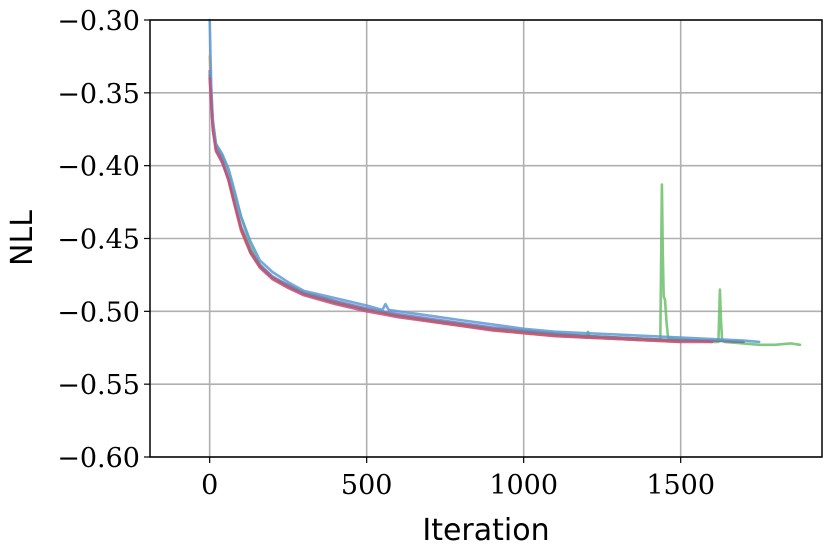 The width and height of the screenshot is (831, 554). What do you see at coordinates (680, 485) in the screenshot?
I see `x-tick-label: 1500` at bounding box center [680, 485].